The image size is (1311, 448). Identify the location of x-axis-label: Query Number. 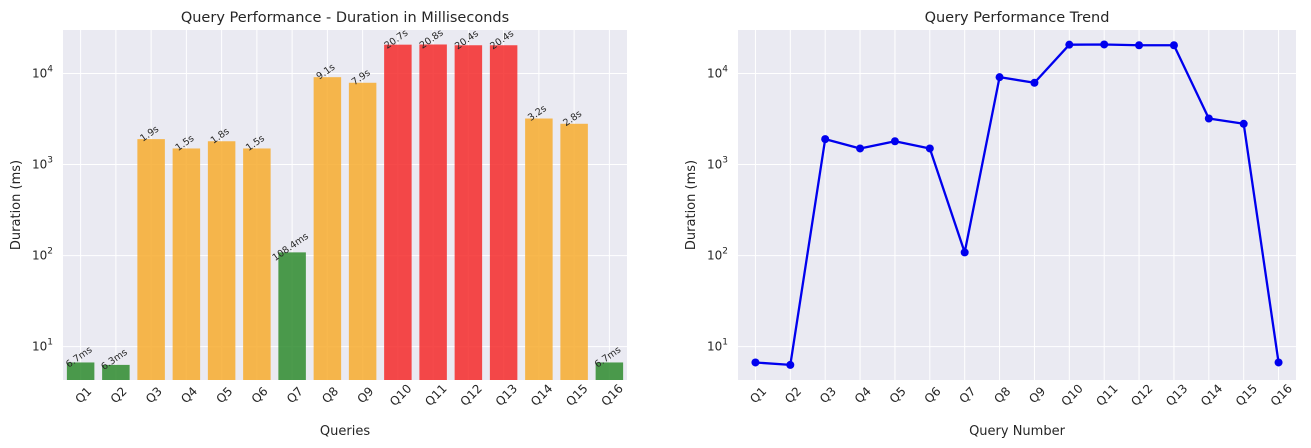
(1017, 431).